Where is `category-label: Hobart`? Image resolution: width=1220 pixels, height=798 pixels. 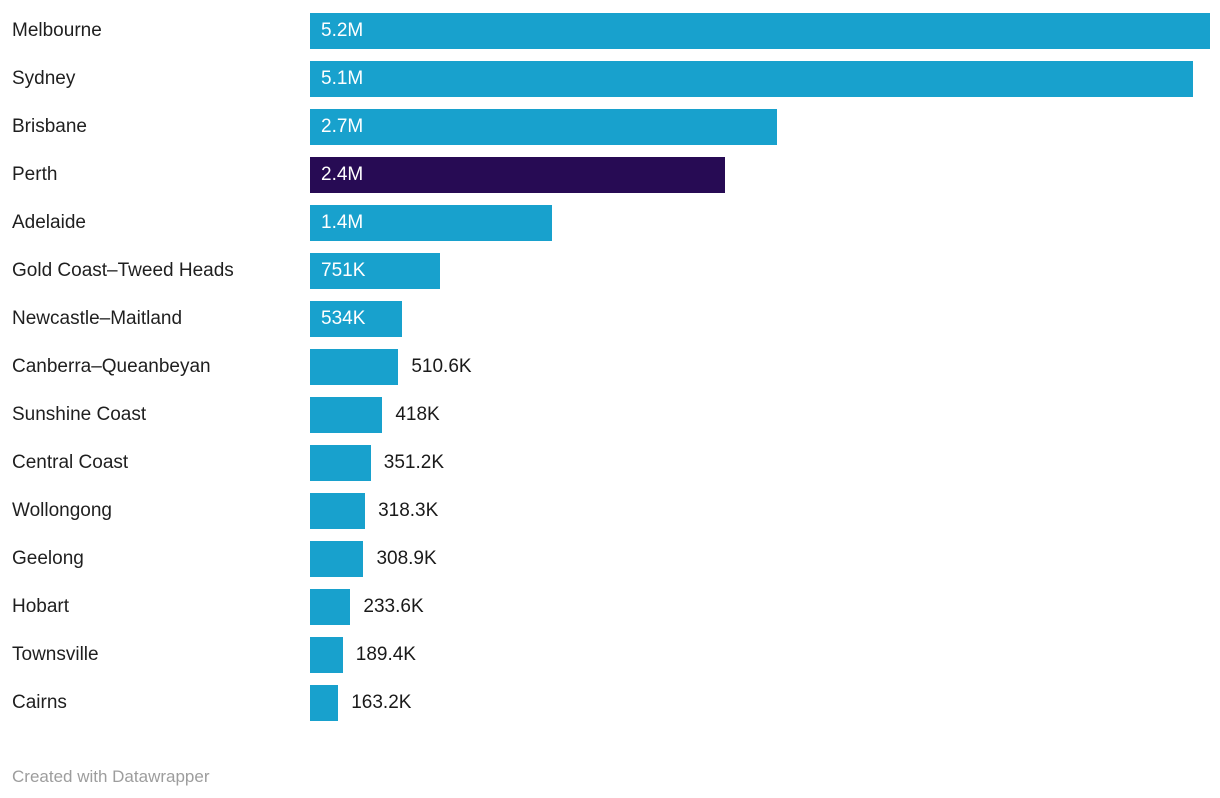 category-label: Hobart is located at coordinates (41, 606).